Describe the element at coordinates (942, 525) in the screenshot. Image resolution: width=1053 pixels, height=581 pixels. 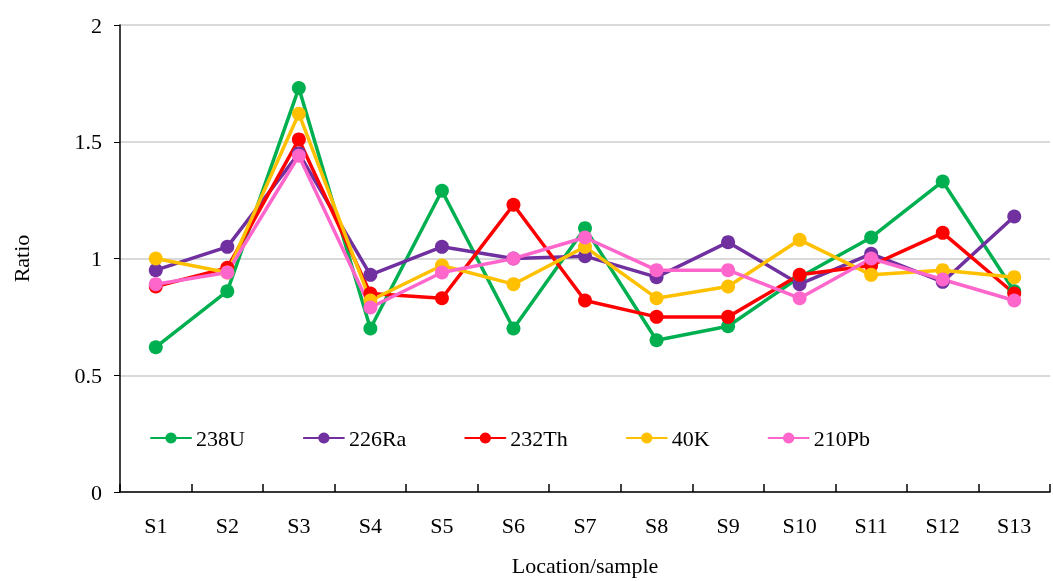
I see `x-tick-label: S12` at that location.